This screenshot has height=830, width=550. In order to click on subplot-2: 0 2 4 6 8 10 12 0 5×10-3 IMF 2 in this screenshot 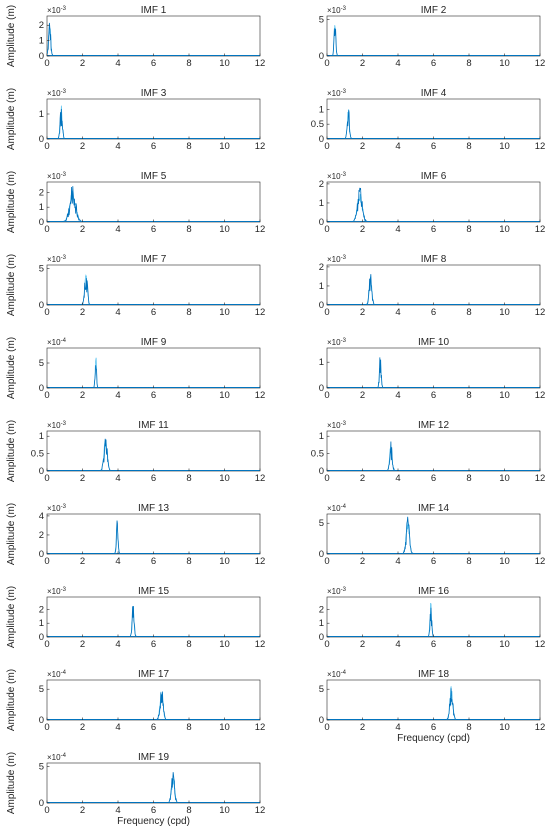, I will do `click(432, 37)`.